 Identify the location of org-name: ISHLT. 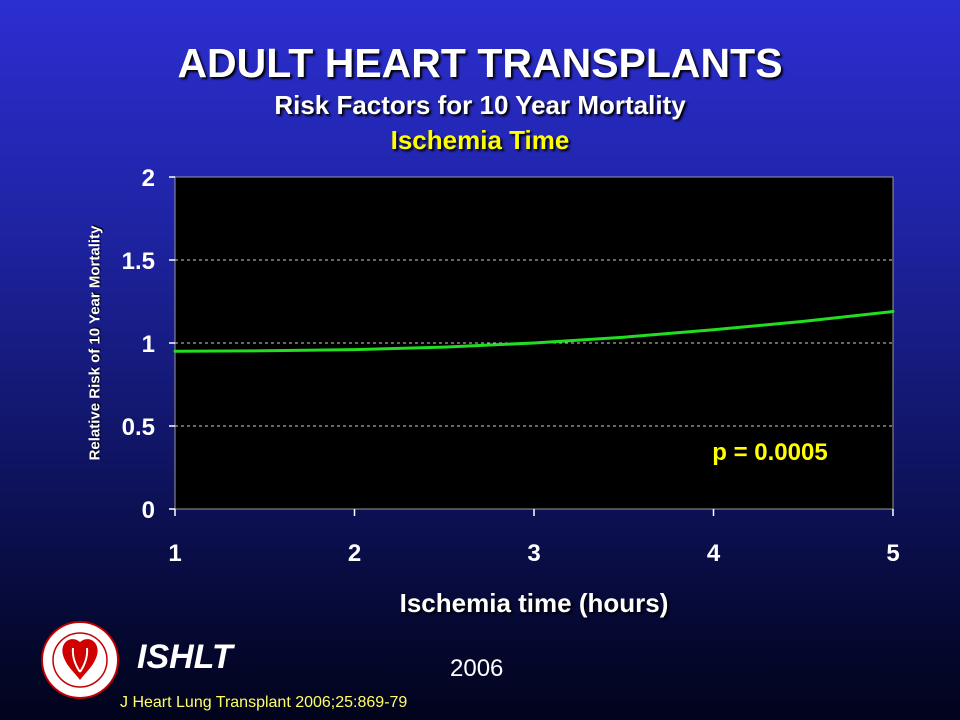
(185, 657).